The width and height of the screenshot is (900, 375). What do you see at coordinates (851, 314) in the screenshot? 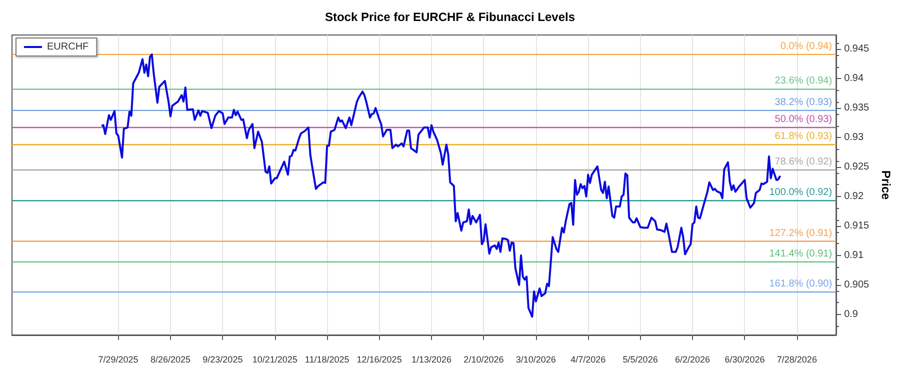
I see `y-tick-label: 0.9` at bounding box center [851, 314].